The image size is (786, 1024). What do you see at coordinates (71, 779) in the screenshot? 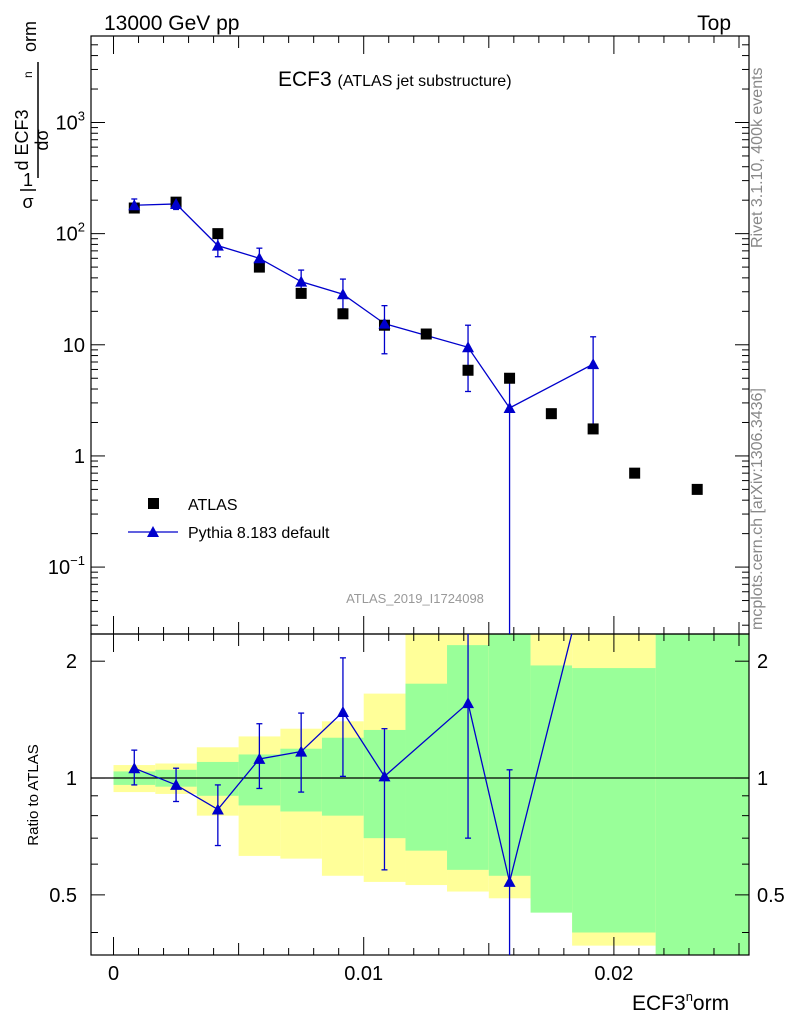
I see `ratio-y-tick-label: 1` at bounding box center [71, 779].